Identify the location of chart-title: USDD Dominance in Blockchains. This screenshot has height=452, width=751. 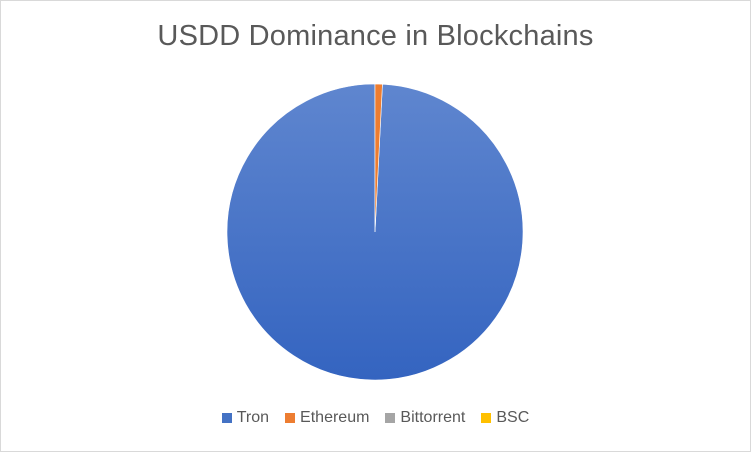
(375, 36).